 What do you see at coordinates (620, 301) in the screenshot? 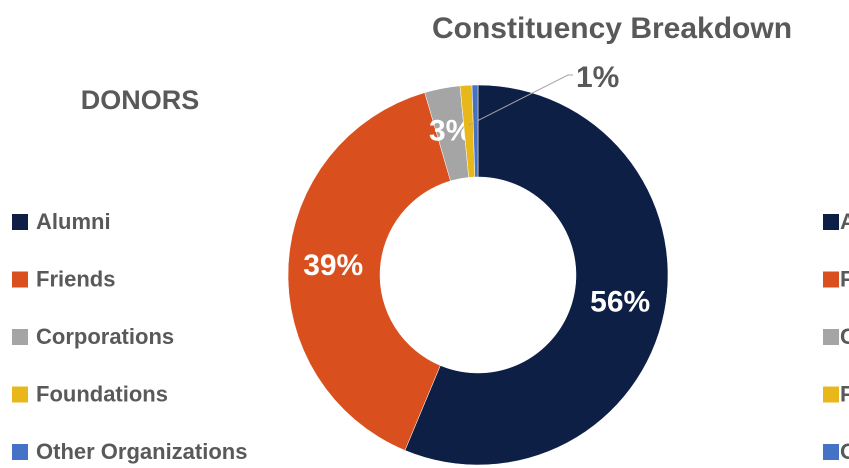
I see `data-label: 56%` at bounding box center [620, 301].